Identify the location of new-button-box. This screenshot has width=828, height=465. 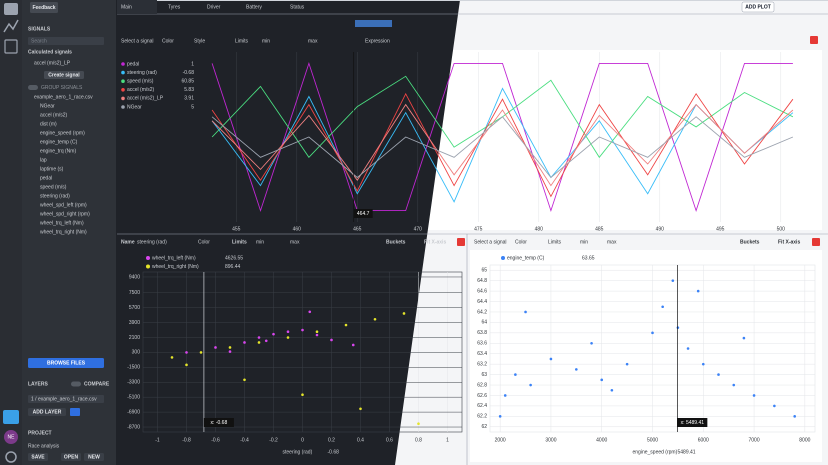
(94, 457).